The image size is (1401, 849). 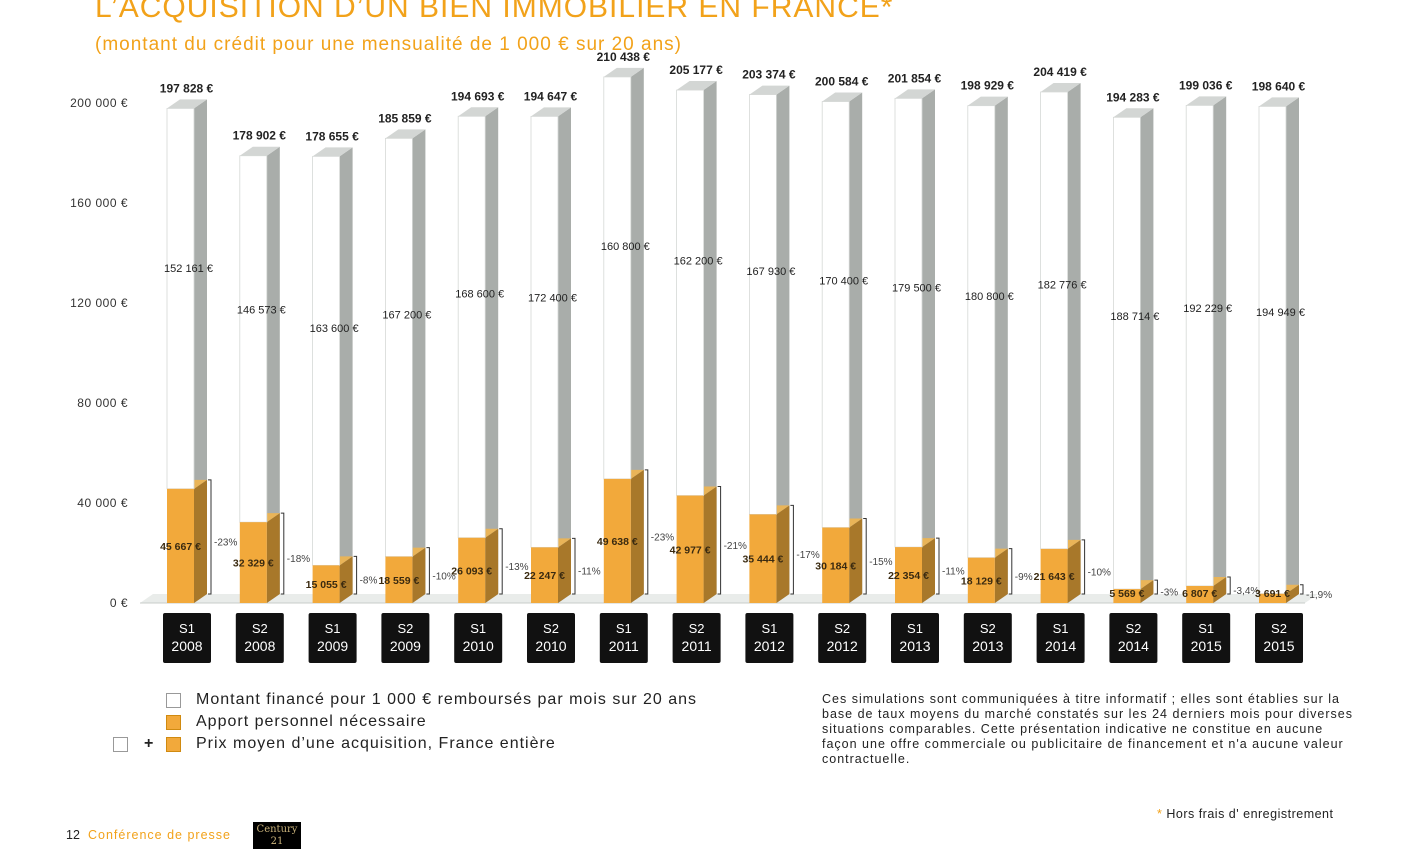 What do you see at coordinates (478, 96) in the screenshot?
I see `total-value-label: 194 693 €` at bounding box center [478, 96].